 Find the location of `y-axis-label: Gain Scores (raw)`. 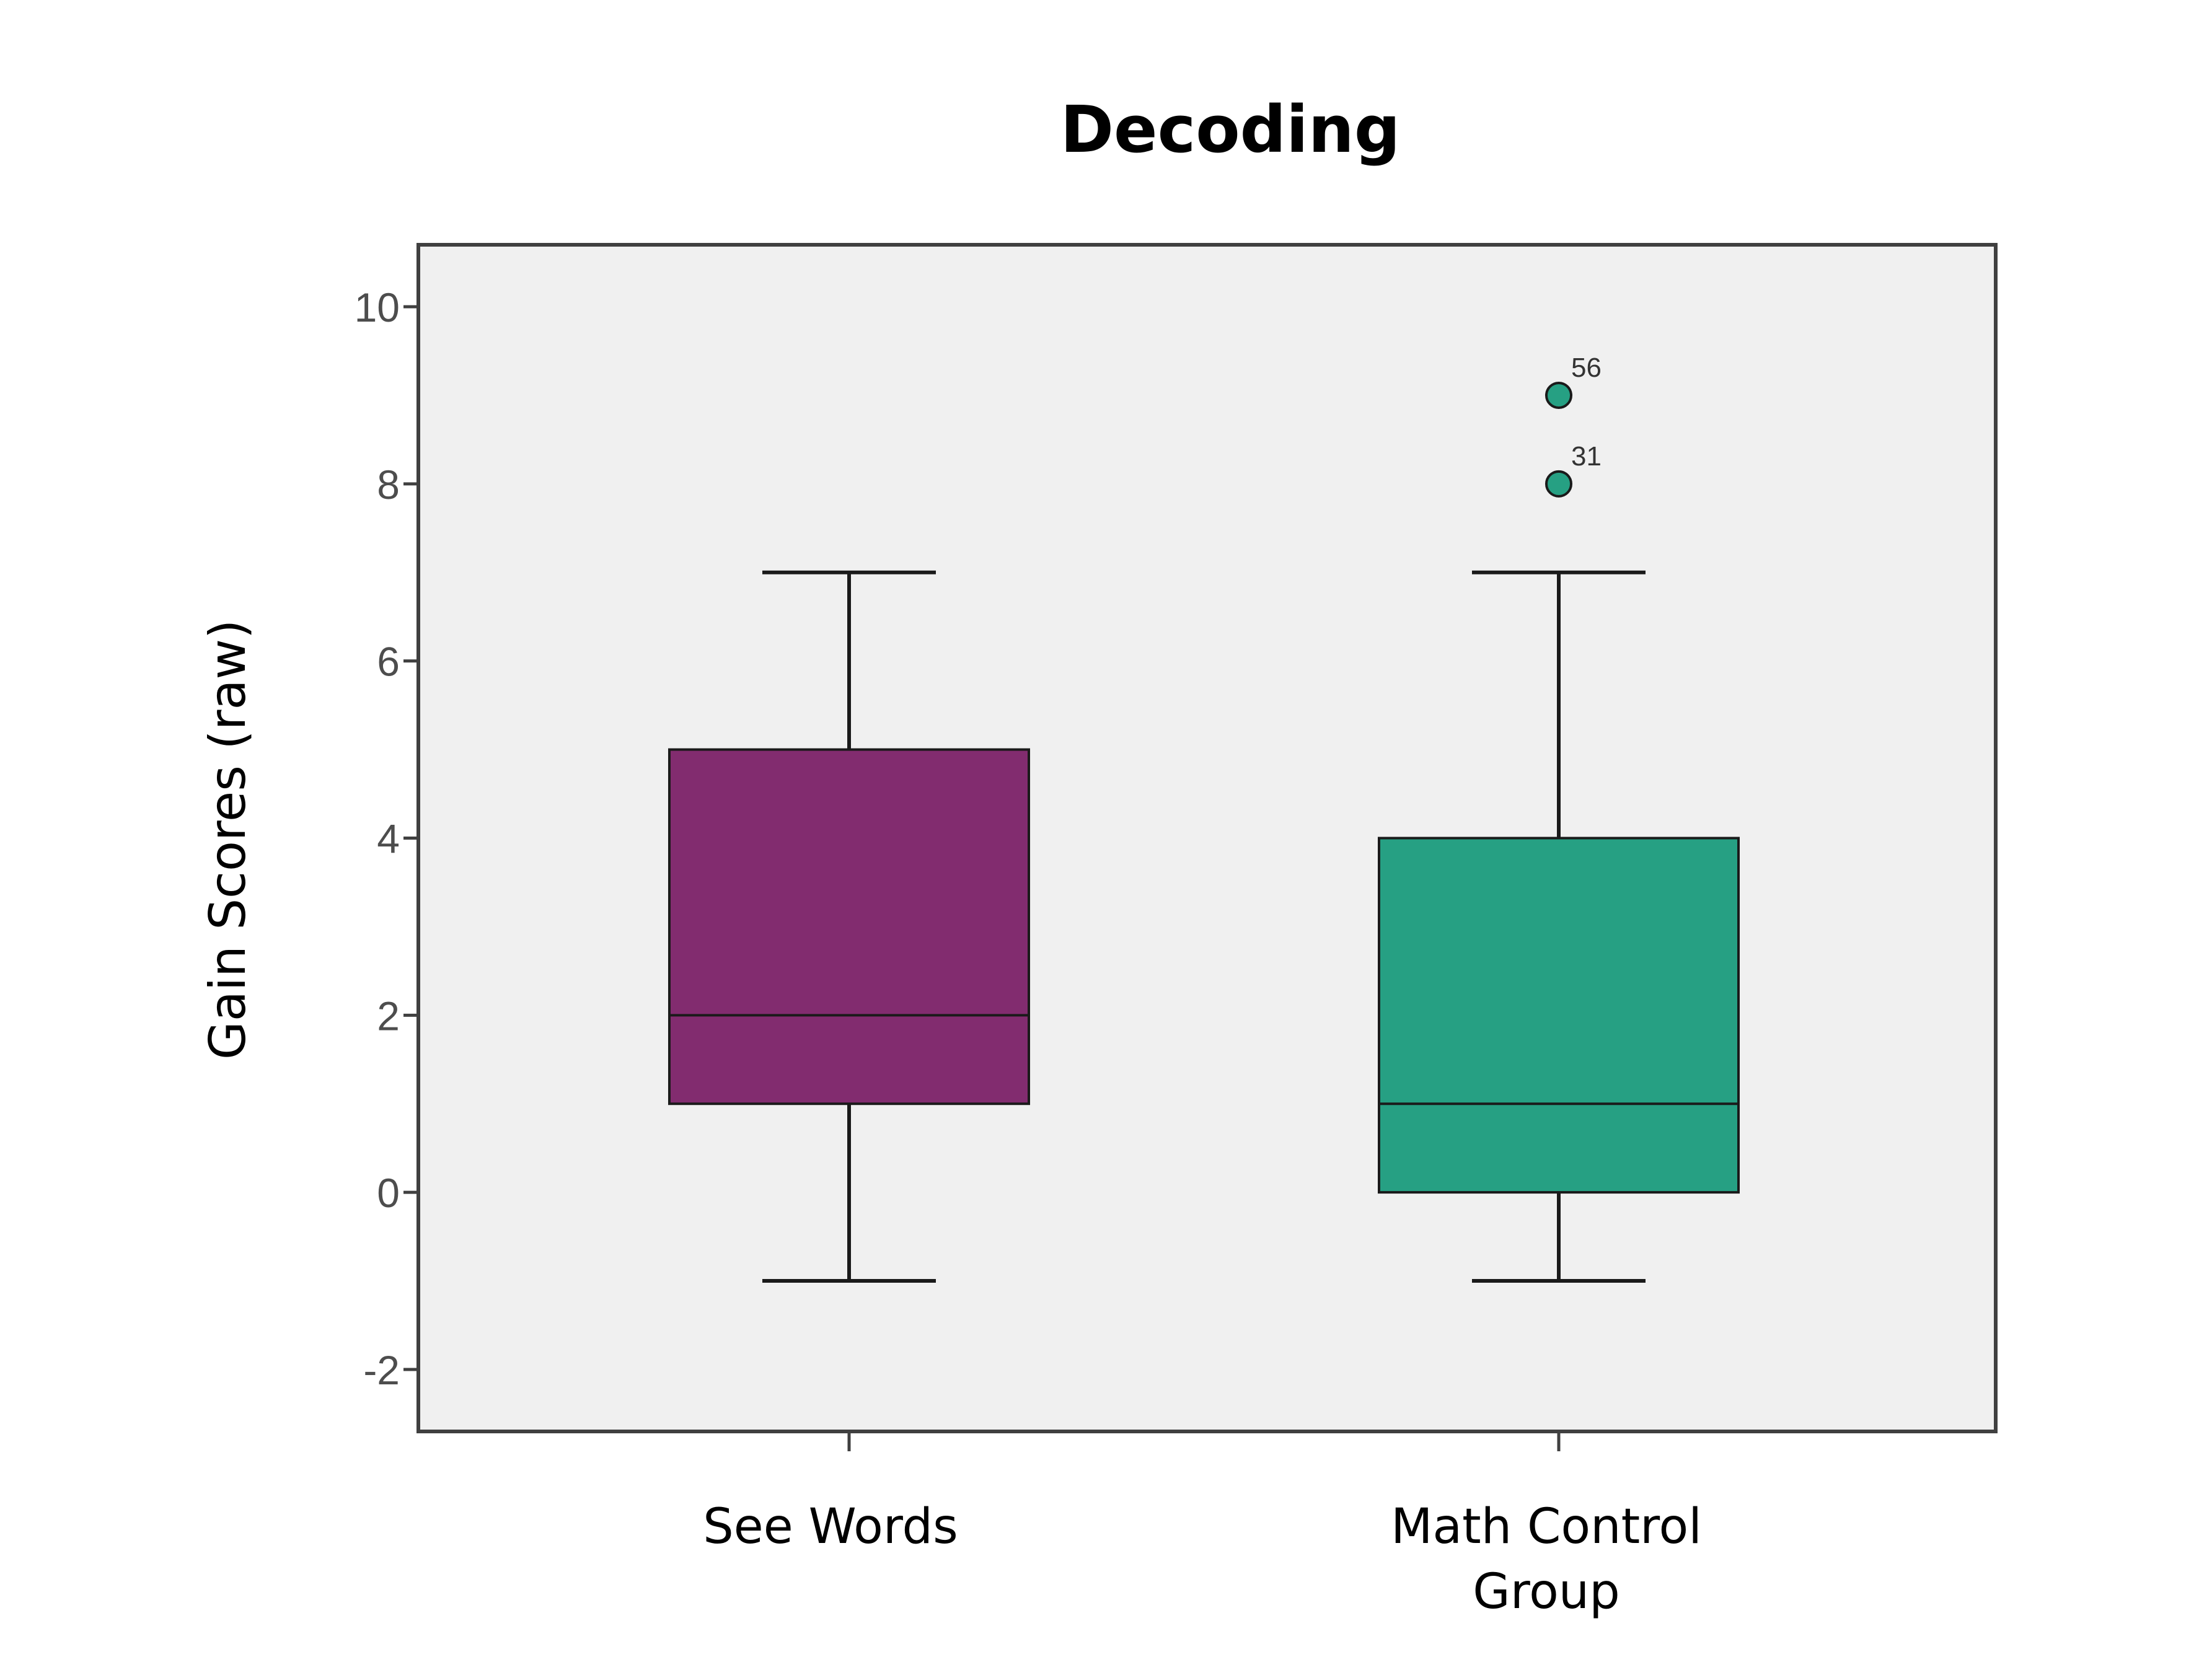

y-axis-label: Gain Scores (raw) is located at coordinates (228, 840).